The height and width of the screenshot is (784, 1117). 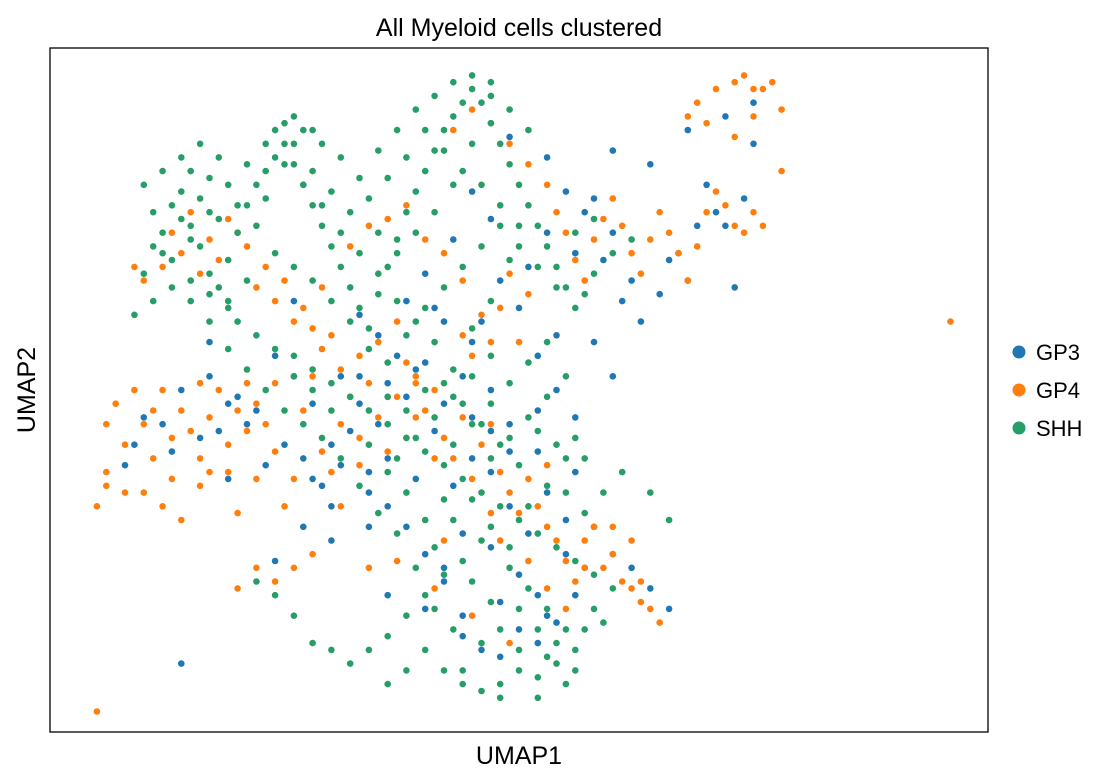 I want to click on legend-marker-gp3, so click(x=1019, y=352).